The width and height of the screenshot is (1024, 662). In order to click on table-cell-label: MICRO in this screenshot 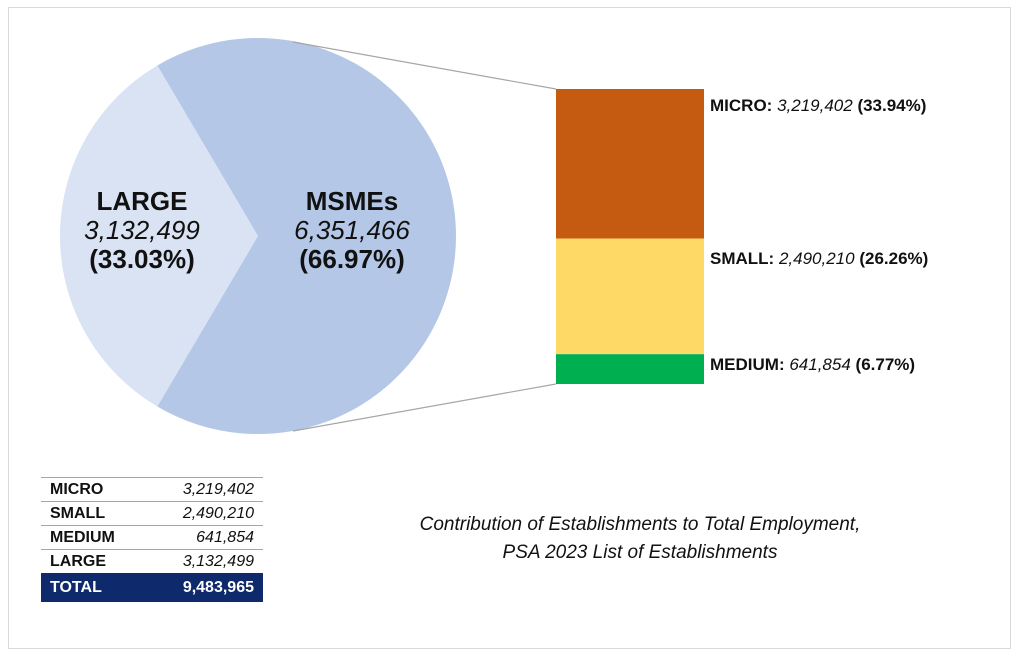, I will do `click(94, 489)`.